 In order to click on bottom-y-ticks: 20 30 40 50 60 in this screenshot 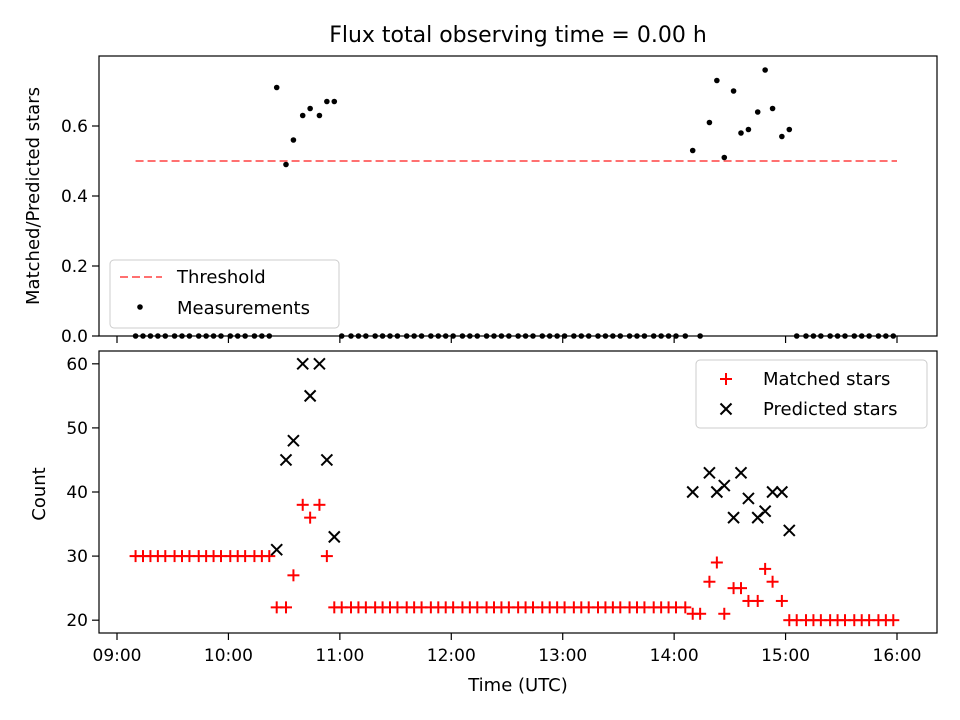, I will do `click(82, 493)`.